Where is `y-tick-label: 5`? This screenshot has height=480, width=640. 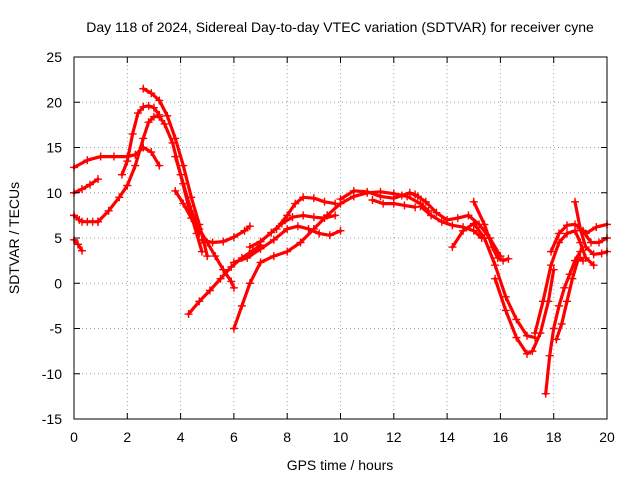 y-tick-label: 5 is located at coordinates (58, 238).